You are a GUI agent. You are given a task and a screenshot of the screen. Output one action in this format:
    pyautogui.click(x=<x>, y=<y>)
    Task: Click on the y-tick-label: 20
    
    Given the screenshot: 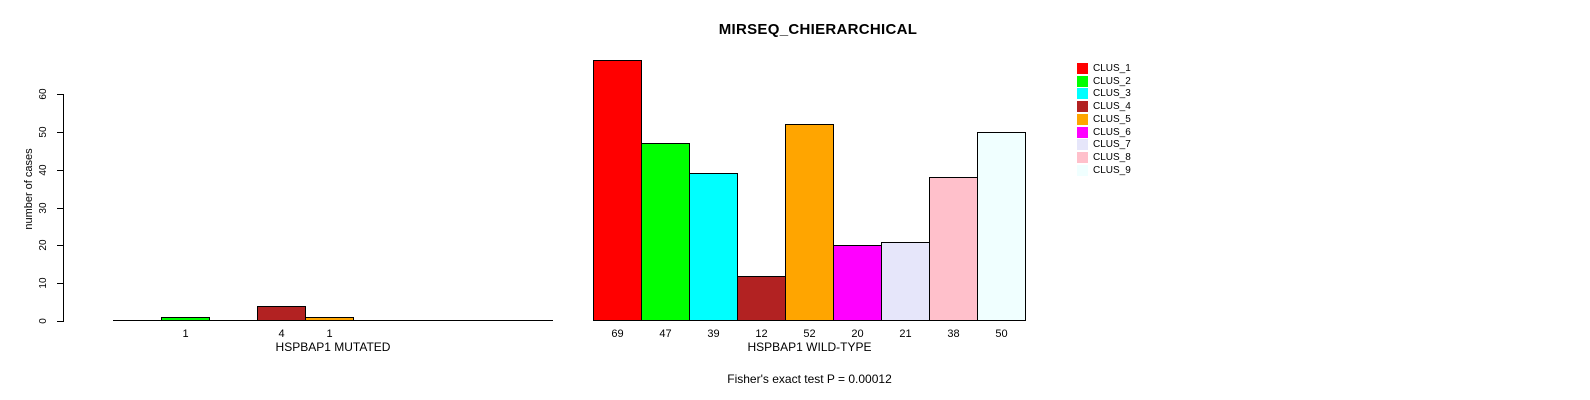 What is the action you would take?
    pyautogui.click(x=43, y=245)
    